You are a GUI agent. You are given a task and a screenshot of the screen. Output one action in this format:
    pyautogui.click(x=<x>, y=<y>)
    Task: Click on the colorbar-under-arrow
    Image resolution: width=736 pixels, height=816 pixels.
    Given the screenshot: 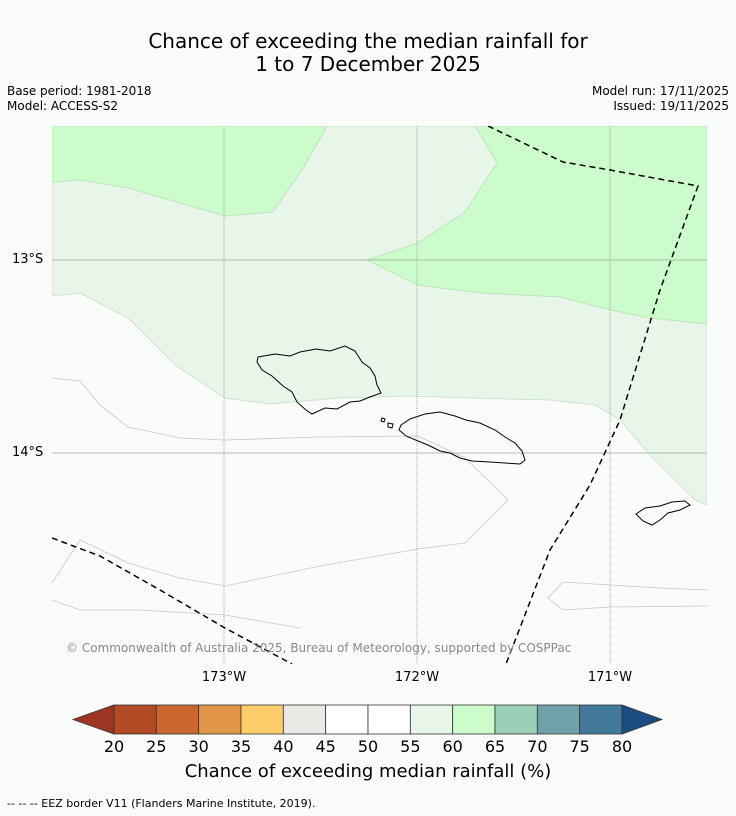 What is the action you would take?
    pyautogui.click(x=93, y=719)
    